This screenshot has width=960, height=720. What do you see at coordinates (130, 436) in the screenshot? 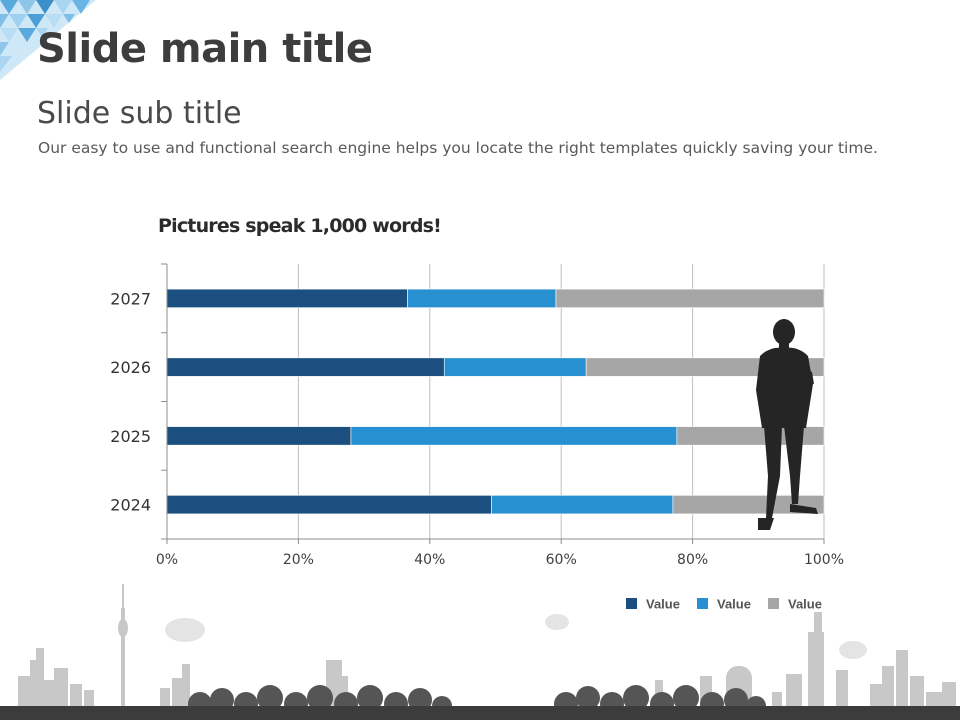
I see `y-tick-label: 2025` at bounding box center [130, 436].